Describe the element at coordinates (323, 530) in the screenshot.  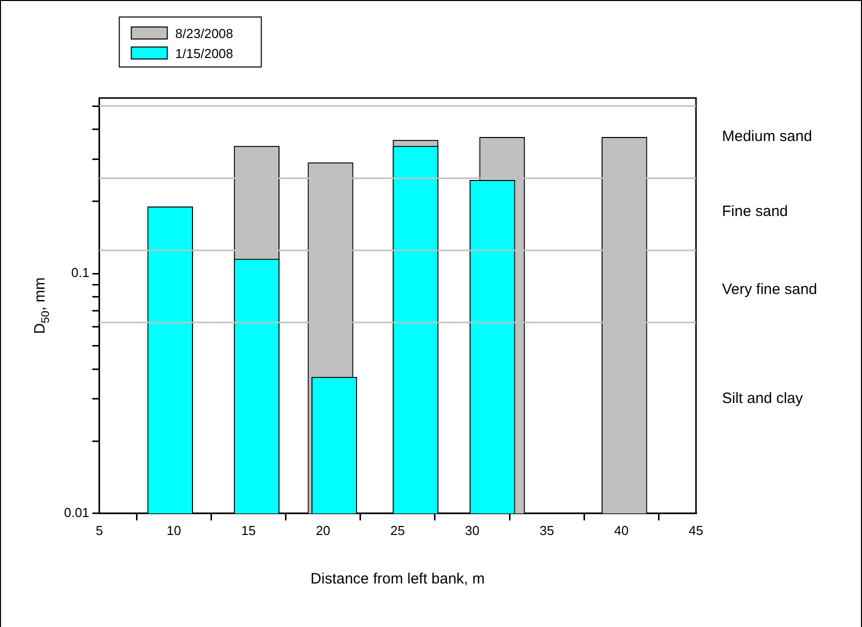
I see `x-tick-label: 20` at that location.